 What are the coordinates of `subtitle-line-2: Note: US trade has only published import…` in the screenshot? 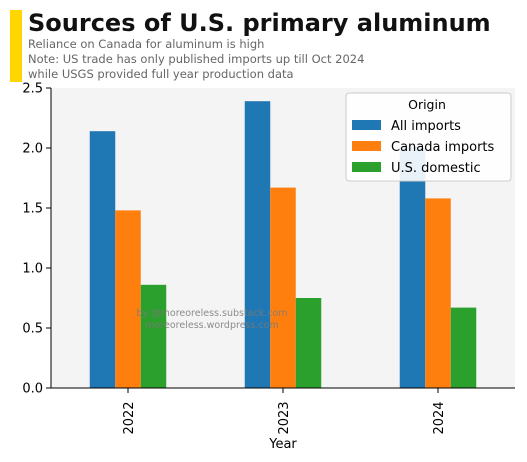 It's located at (196, 59).